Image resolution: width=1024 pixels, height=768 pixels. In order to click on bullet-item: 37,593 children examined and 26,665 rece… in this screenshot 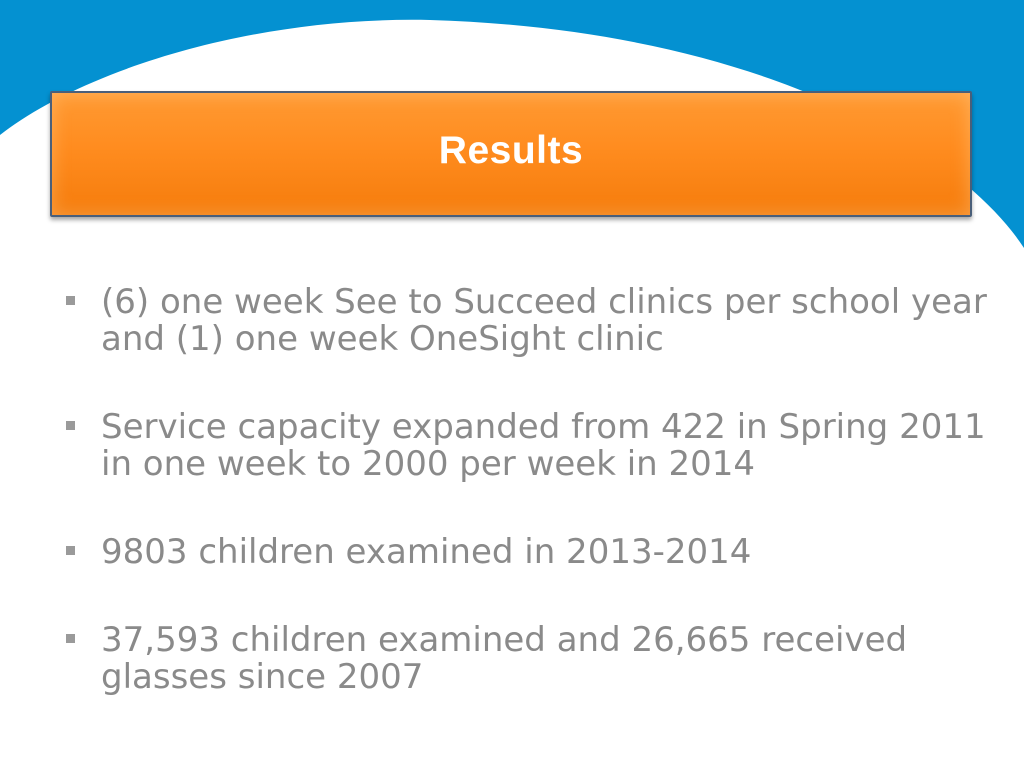, I will do `click(527, 659)`.